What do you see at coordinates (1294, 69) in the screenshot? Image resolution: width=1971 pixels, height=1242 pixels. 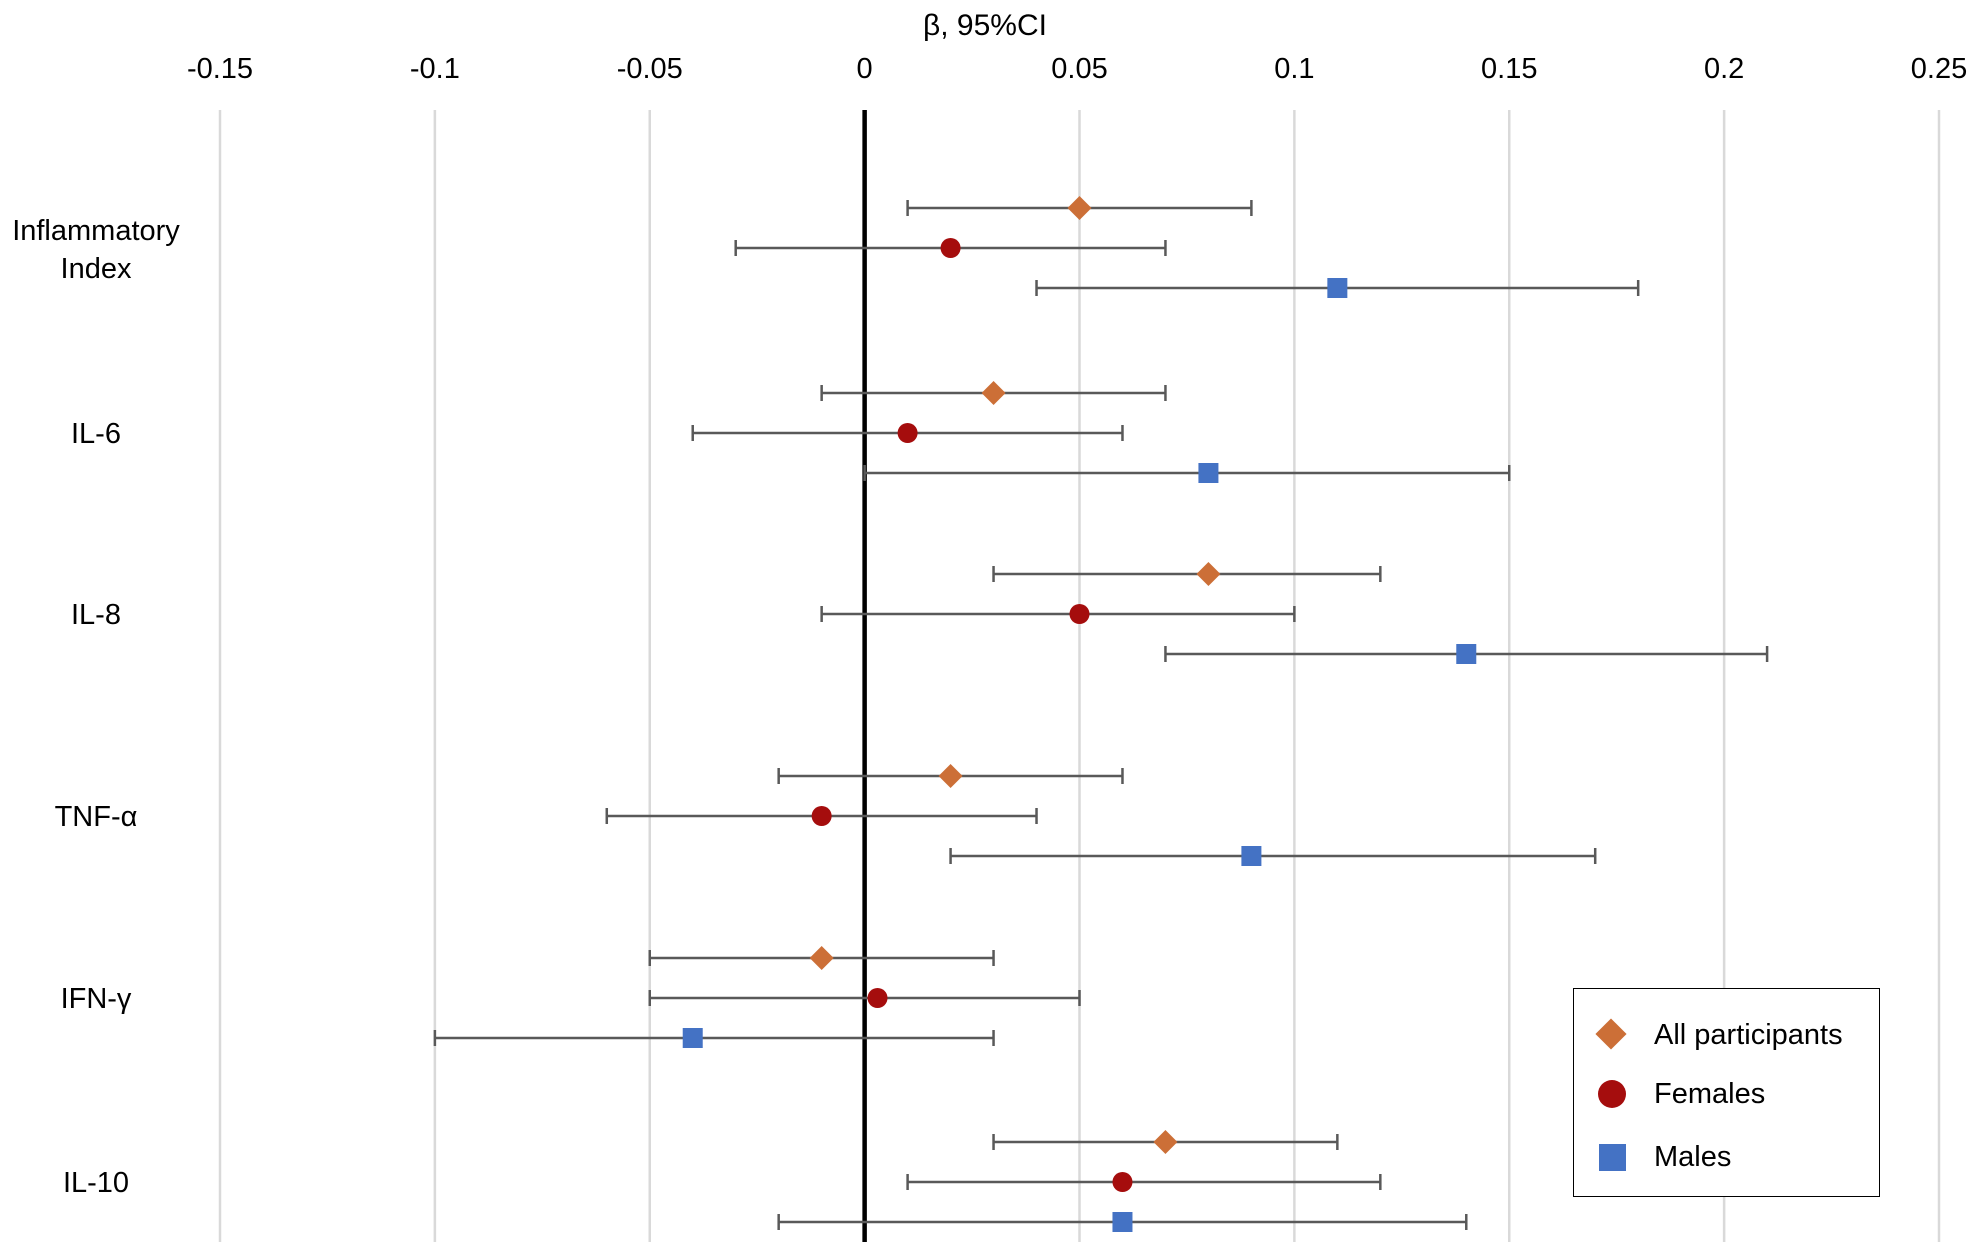 I see `x-tick-label: 0.1` at bounding box center [1294, 69].